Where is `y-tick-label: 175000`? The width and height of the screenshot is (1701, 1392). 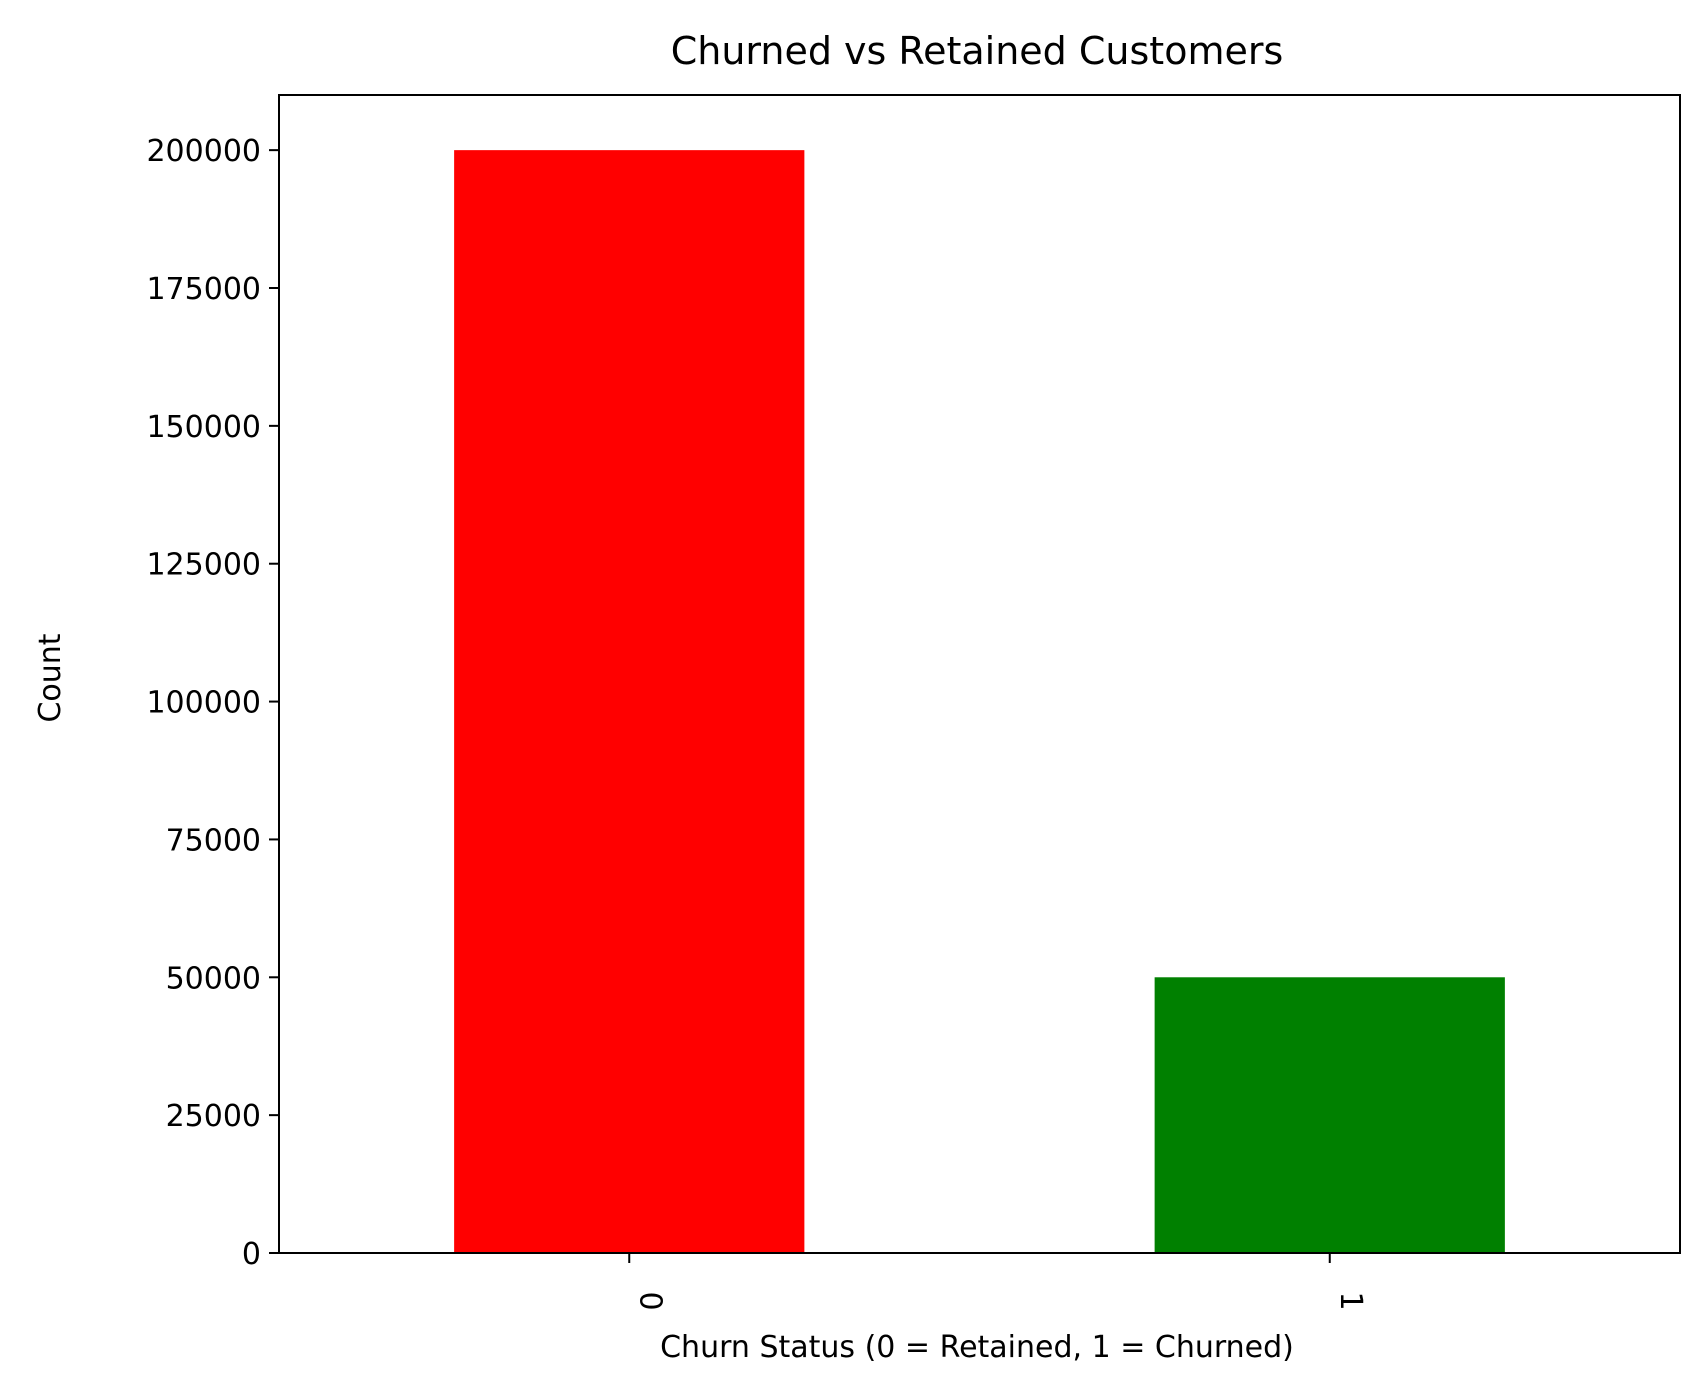 y-tick-label: 175000 is located at coordinates (203, 289).